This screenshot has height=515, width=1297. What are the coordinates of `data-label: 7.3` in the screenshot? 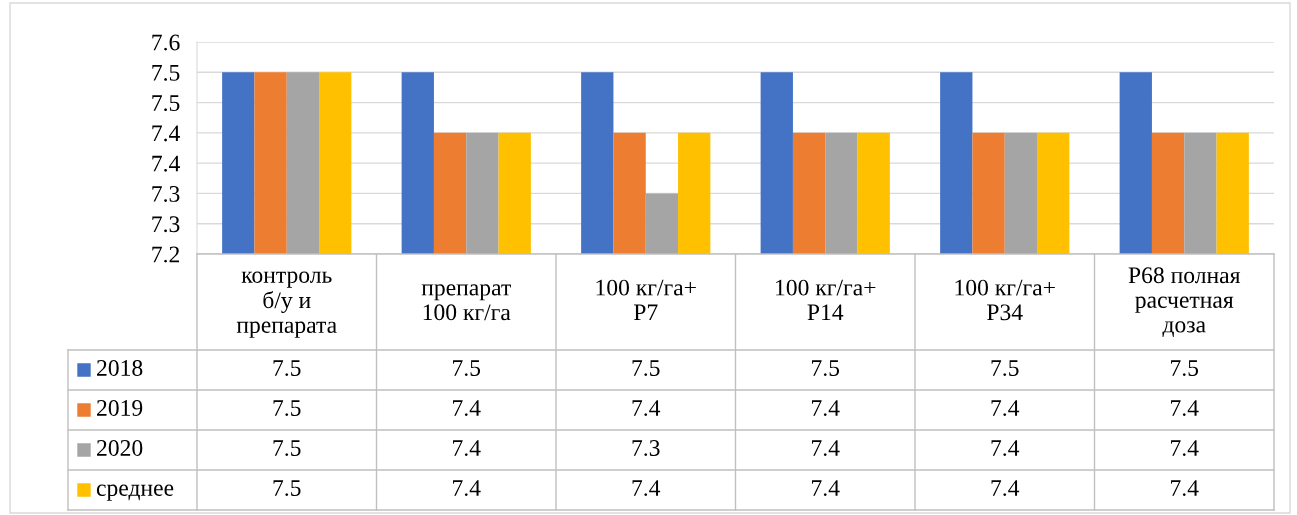 It's located at (646, 448).